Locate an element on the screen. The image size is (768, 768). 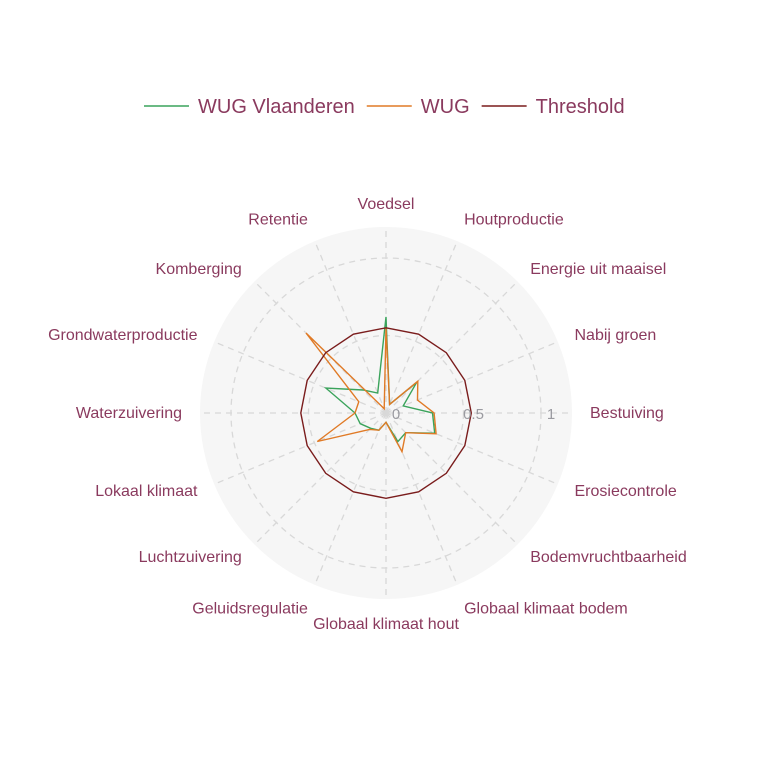
tick-label-0: 0 is located at coordinates (396, 414).